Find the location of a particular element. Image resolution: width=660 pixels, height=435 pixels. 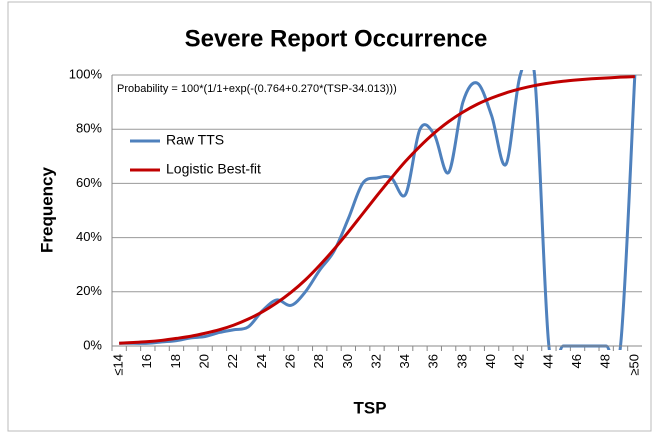

x-tick-label: 38 is located at coordinates (461, 361).